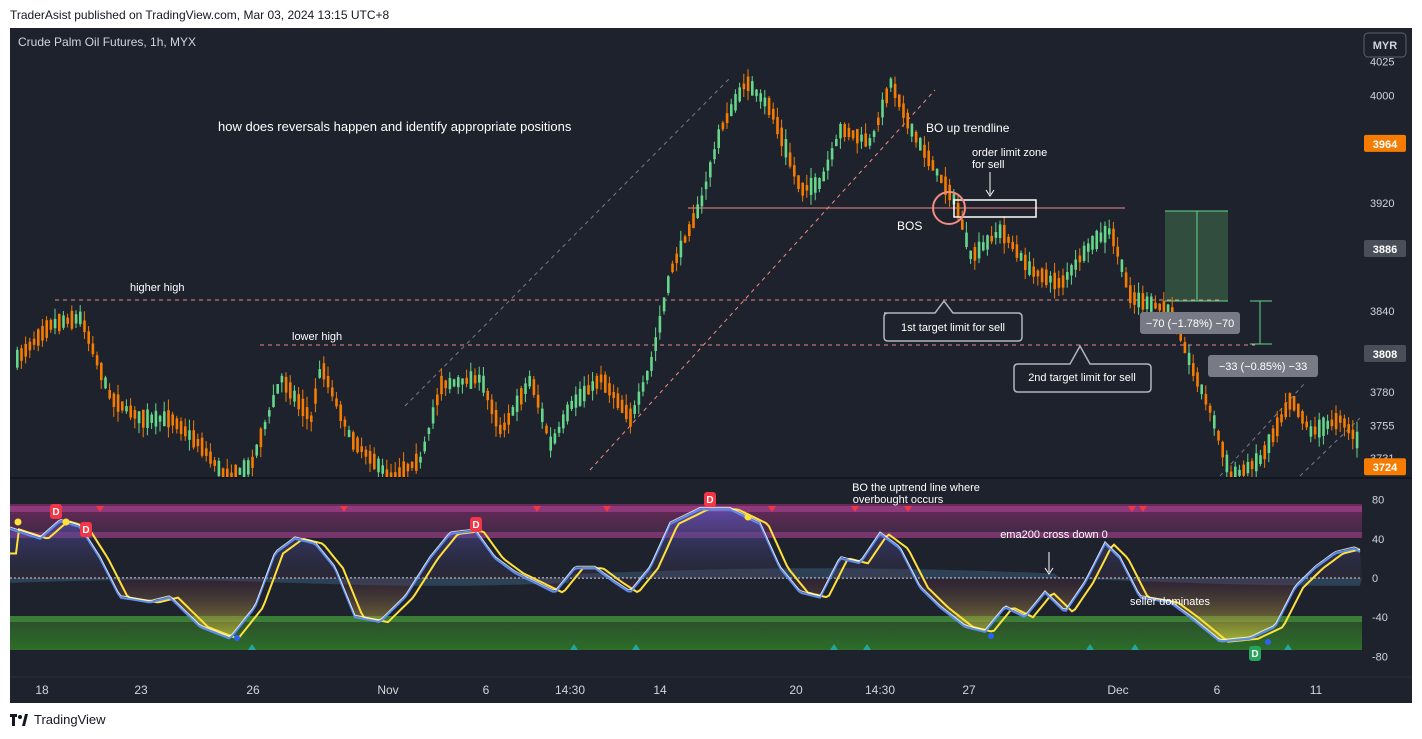 This screenshot has height=739, width=1422. I want to click on time-tick-0: 18, so click(42, 690).